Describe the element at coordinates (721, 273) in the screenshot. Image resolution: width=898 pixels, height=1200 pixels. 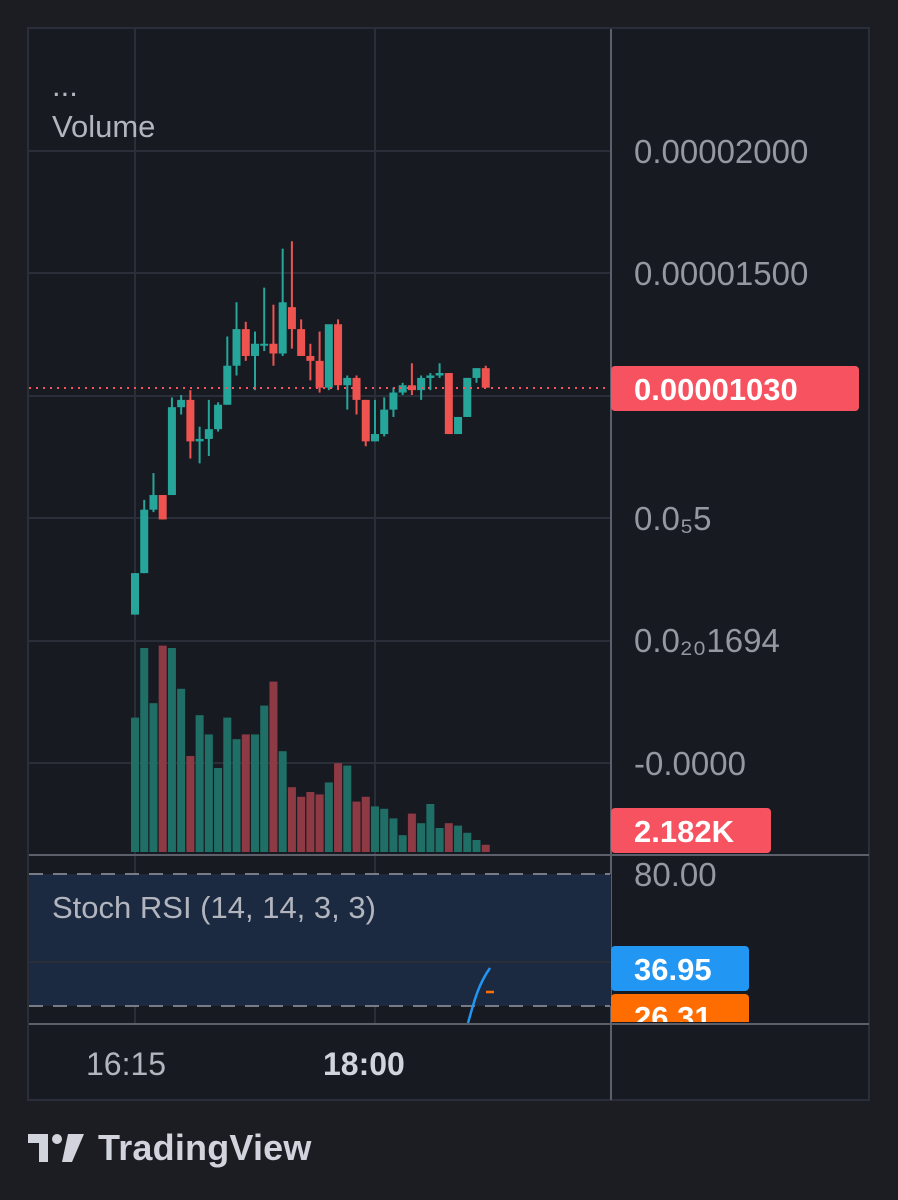
I see `price-axis-label: 0.00001500` at that location.